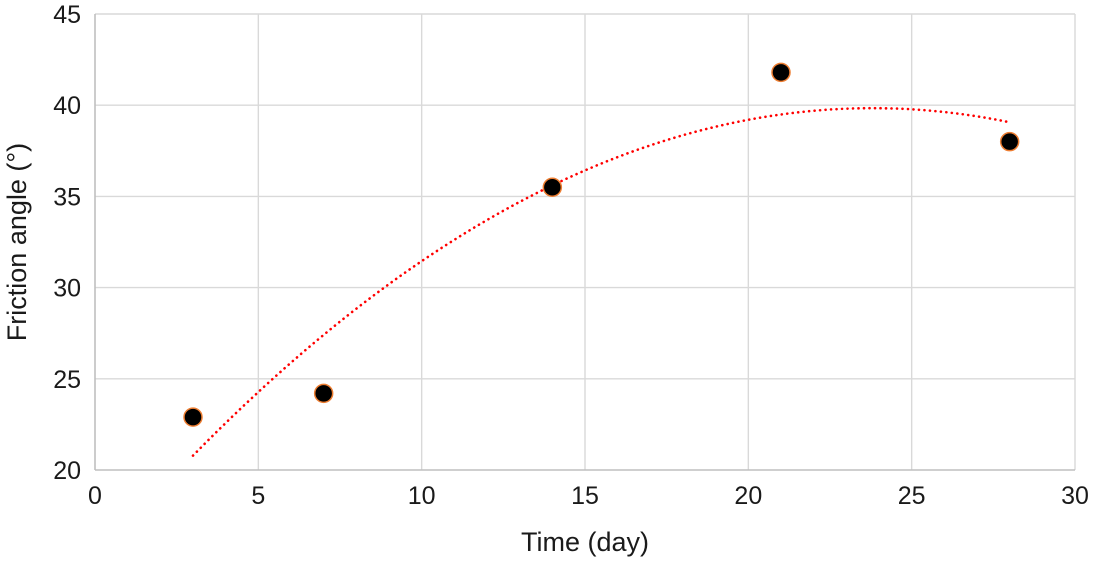 This screenshot has width=1095, height=563. I want to click on y-tick-label: 20, so click(67, 471).